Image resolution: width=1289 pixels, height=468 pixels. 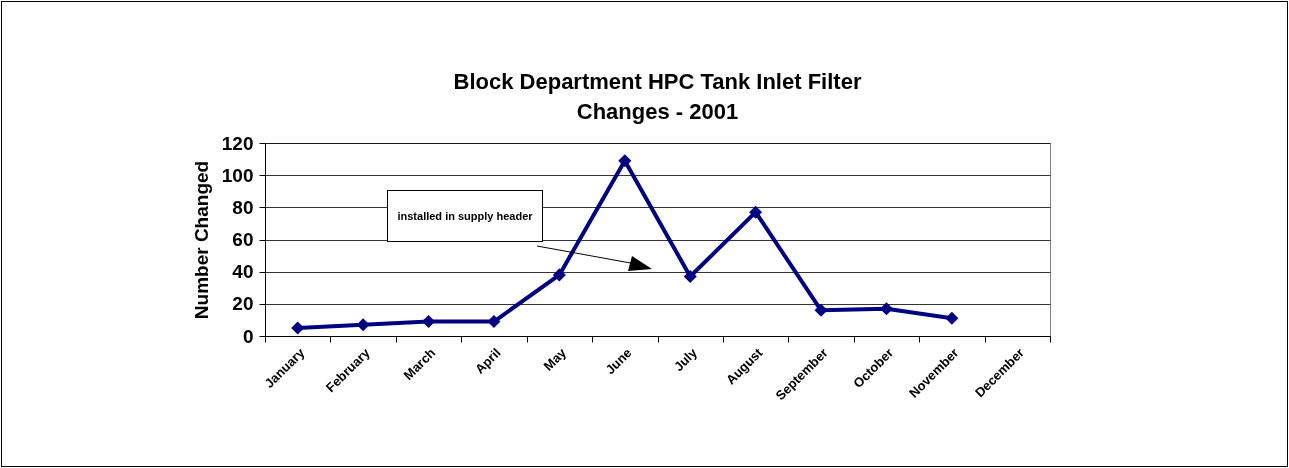 I want to click on y-tick-label: 0, so click(x=248, y=336).